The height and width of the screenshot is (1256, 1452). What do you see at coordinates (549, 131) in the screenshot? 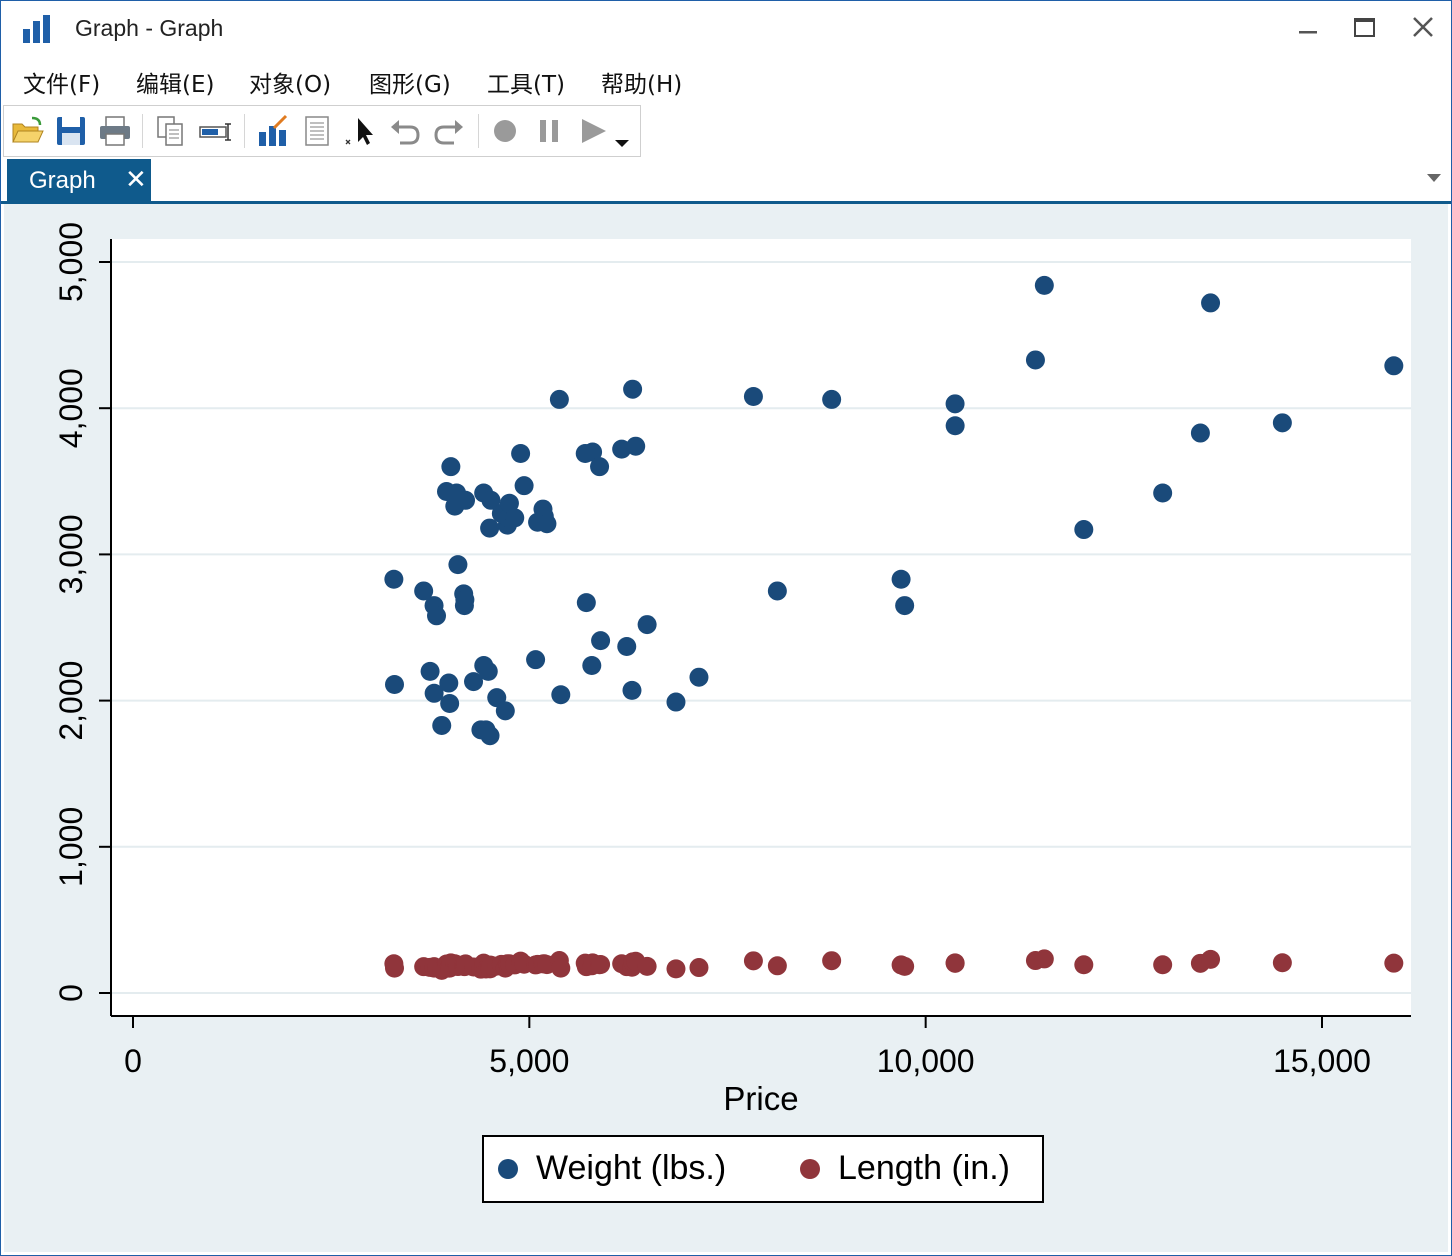
I see `pause-icon` at bounding box center [549, 131].